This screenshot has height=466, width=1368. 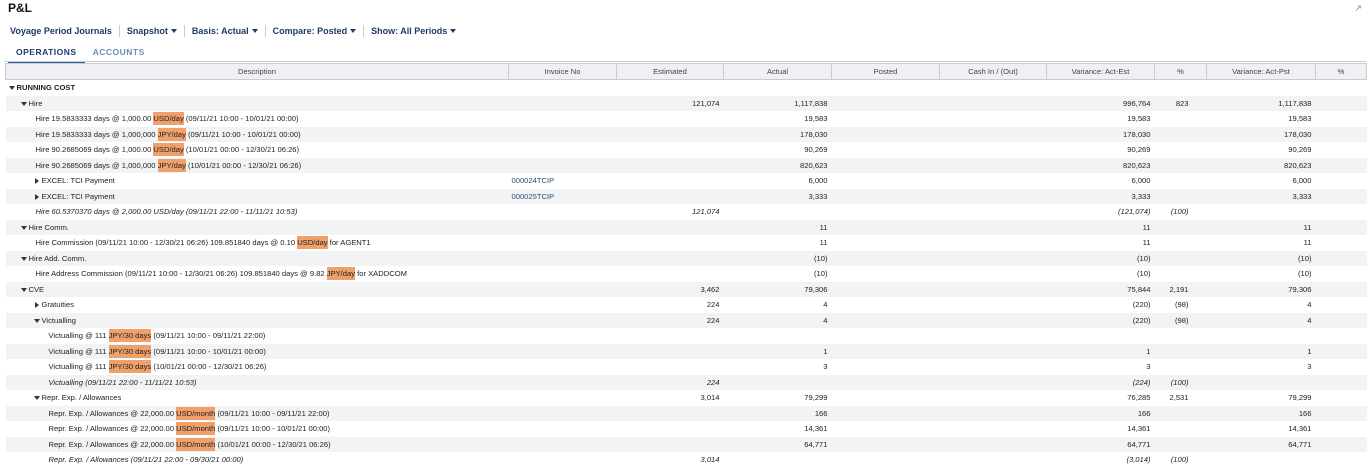 What do you see at coordinates (1261, 71) in the screenshot?
I see `column-header: Variance: Act-Pst` at bounding box center [1261, 71].